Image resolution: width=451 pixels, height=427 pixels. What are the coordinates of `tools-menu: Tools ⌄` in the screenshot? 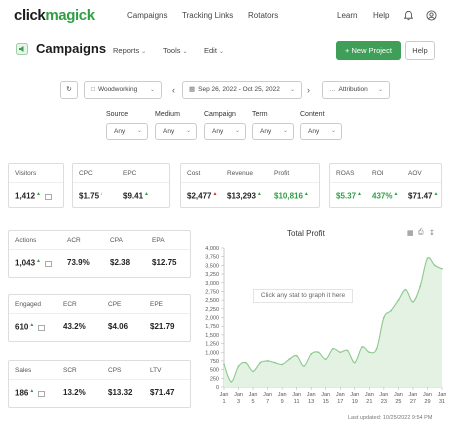 It's located at (175, 50).